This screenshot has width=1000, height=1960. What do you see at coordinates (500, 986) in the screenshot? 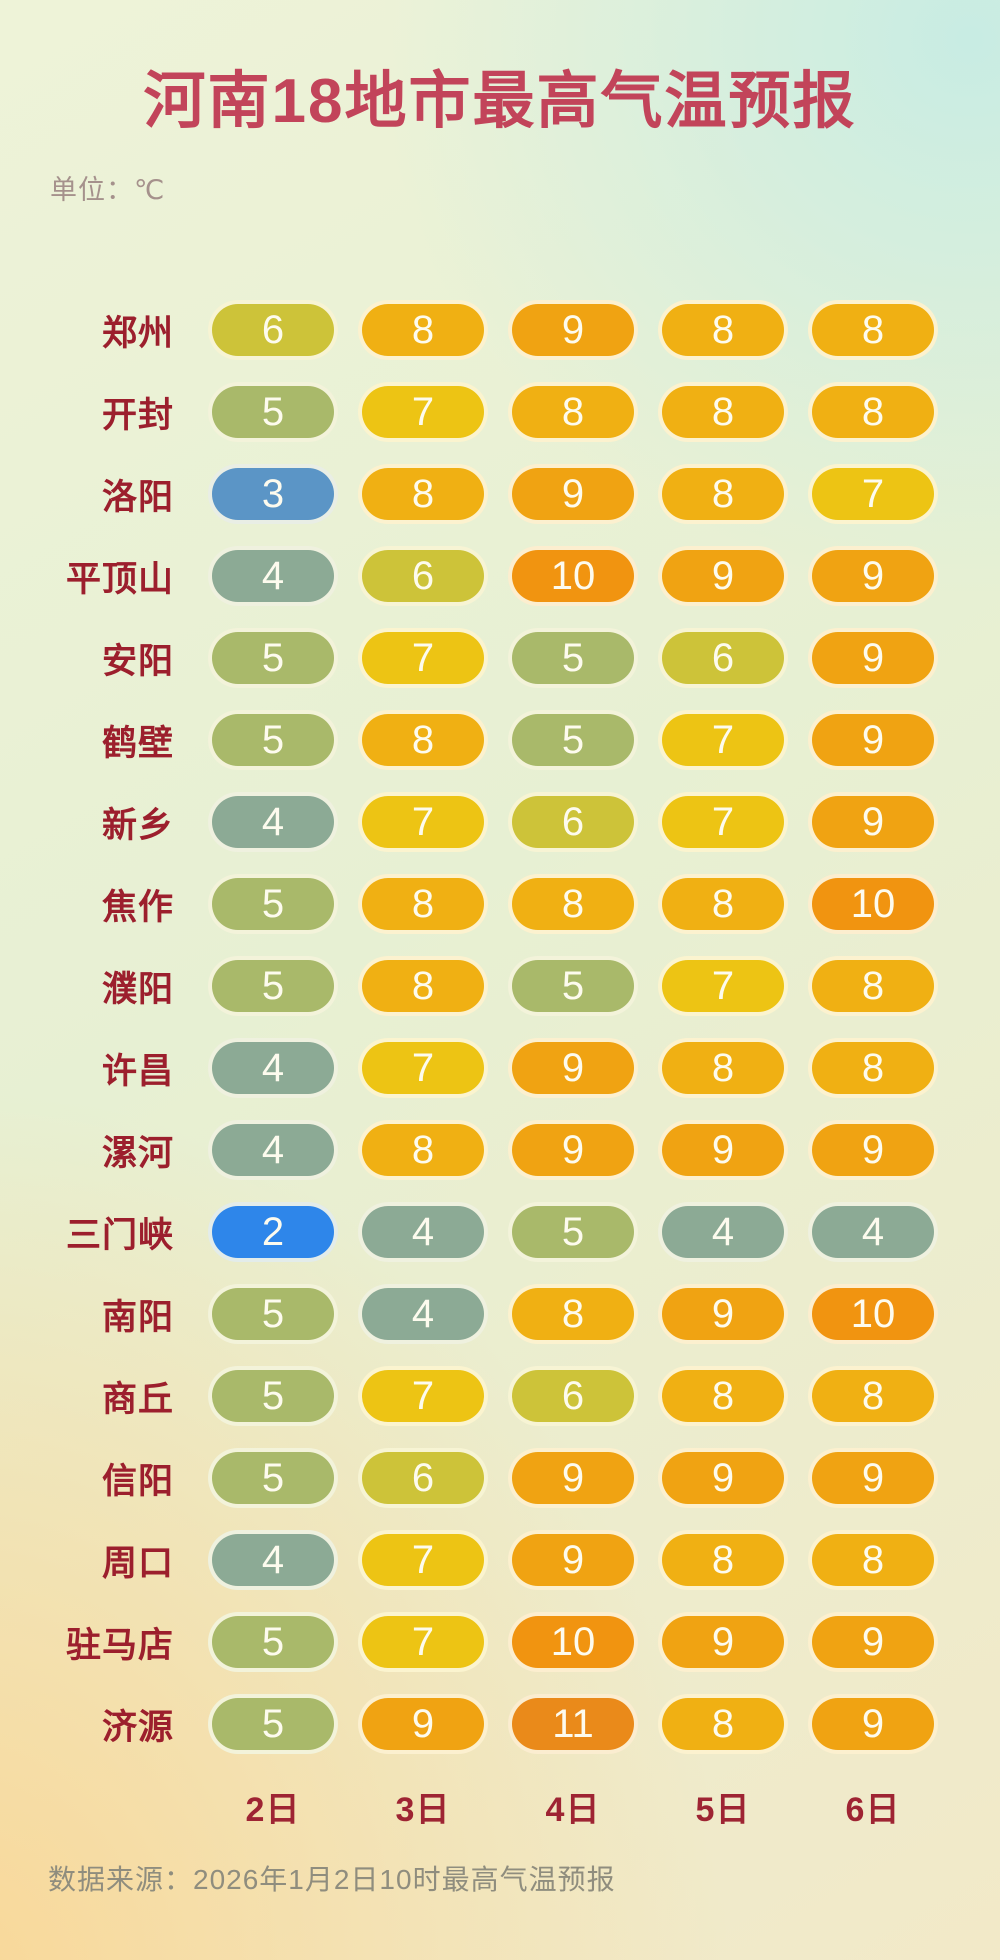
I see `table-row: 濮阳 5 8 5 7 8` at bounding box center [500, 986].